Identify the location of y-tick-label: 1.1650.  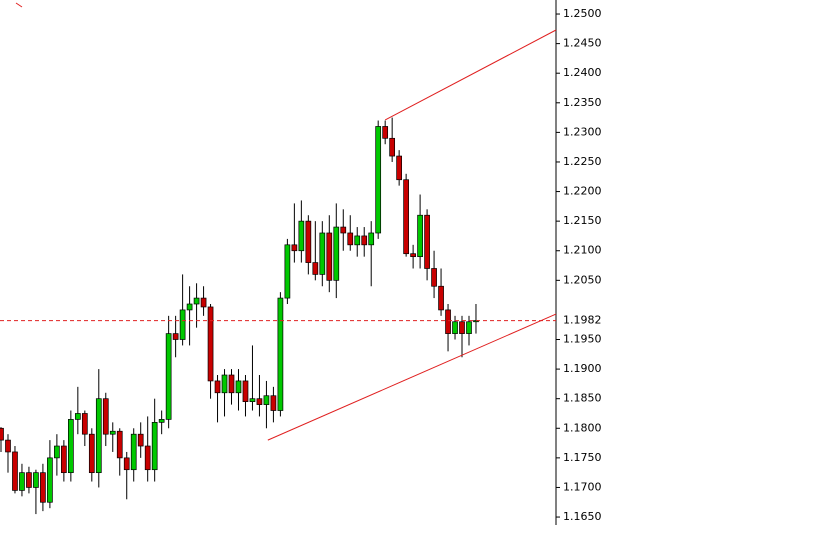
(582, 516).